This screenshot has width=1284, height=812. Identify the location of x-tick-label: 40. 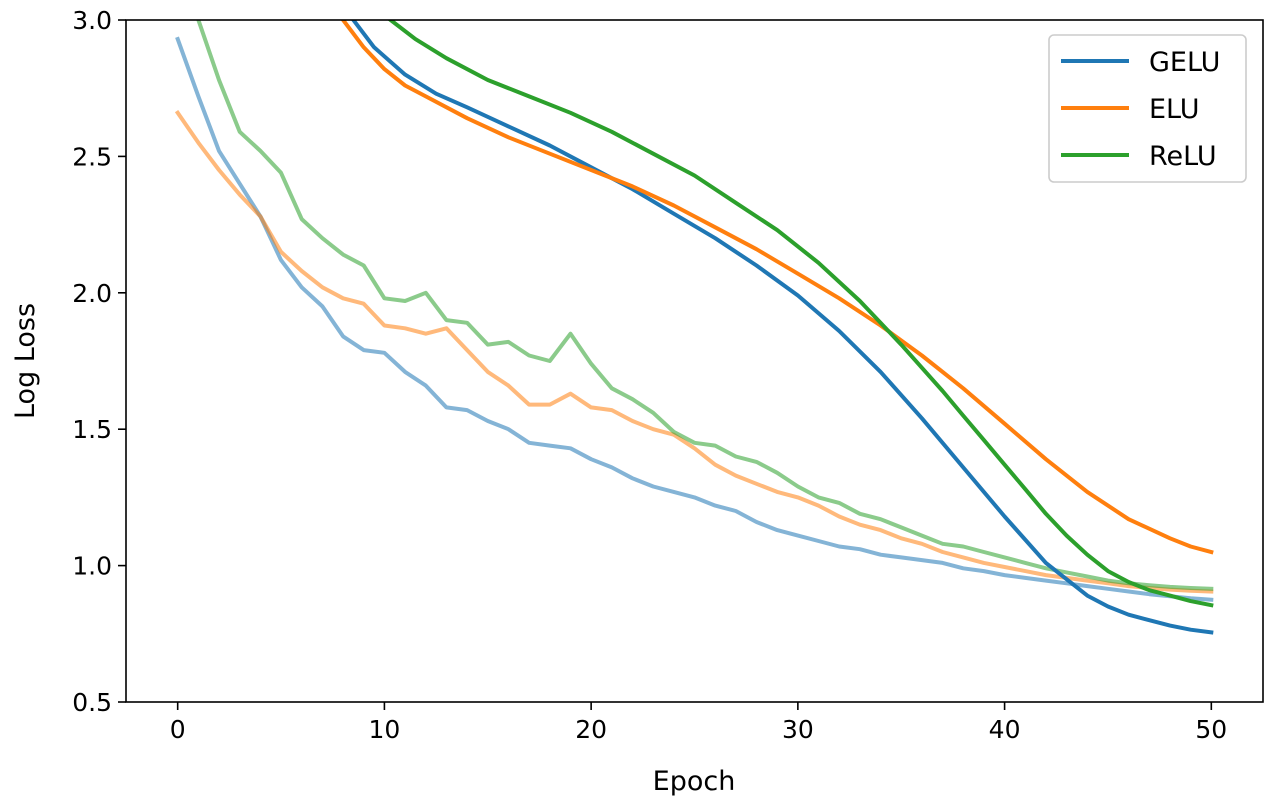
(1005, 729).